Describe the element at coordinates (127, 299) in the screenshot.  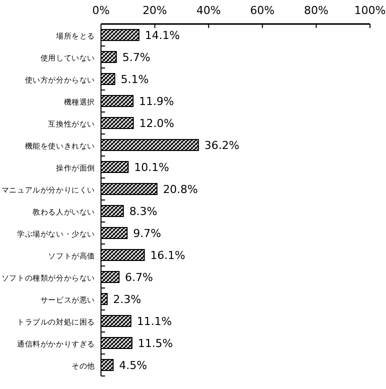
I see `data-label: 2.3%` at that location.